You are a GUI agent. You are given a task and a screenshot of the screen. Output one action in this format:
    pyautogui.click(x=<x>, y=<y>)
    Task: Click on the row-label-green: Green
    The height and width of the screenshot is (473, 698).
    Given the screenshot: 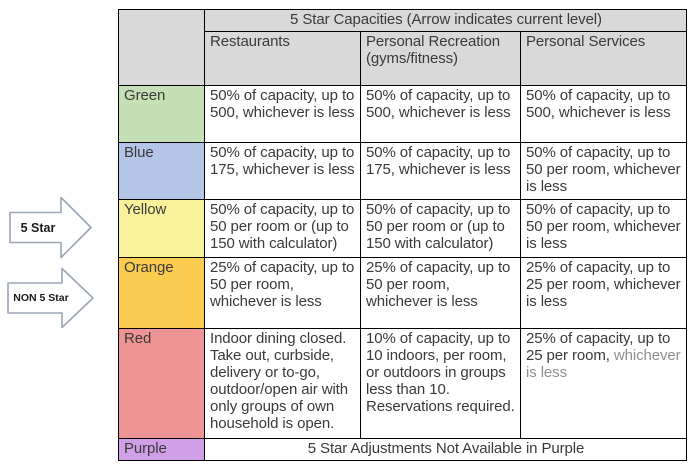 What is the action you would take?
    pyautogui.click(x=161, y=114)
    